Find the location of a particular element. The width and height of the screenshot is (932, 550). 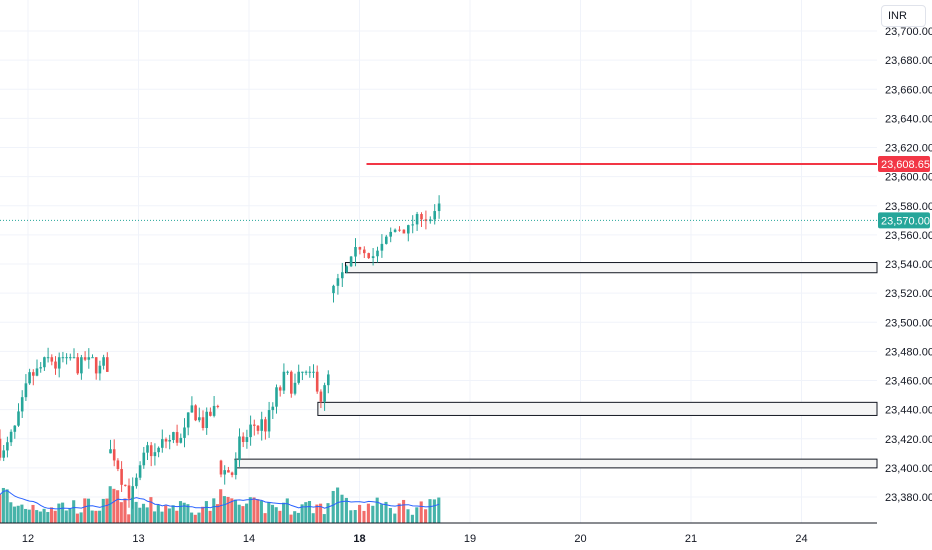

price-tick-label: 23,380.00 is located at coordinates (908, 498).